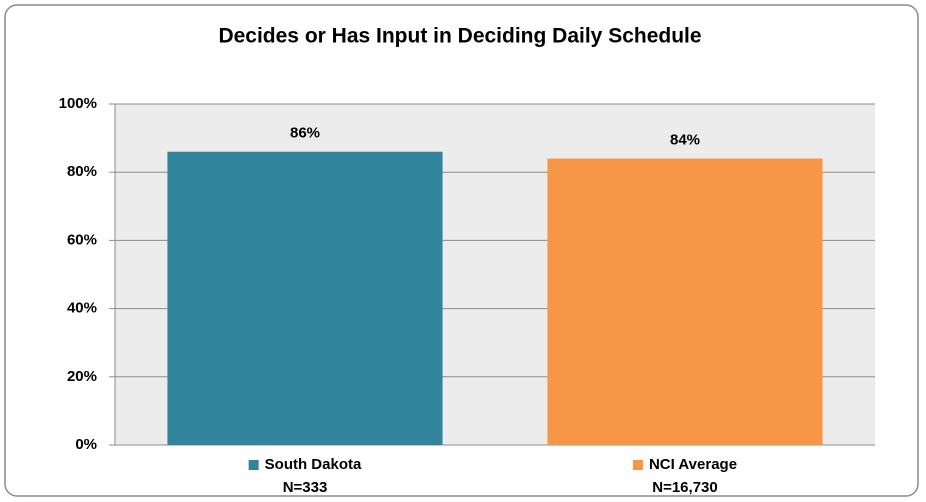  Describe the element at coordinates (305, 133) in the screenshot. I see `value-label: 86%` at that location.